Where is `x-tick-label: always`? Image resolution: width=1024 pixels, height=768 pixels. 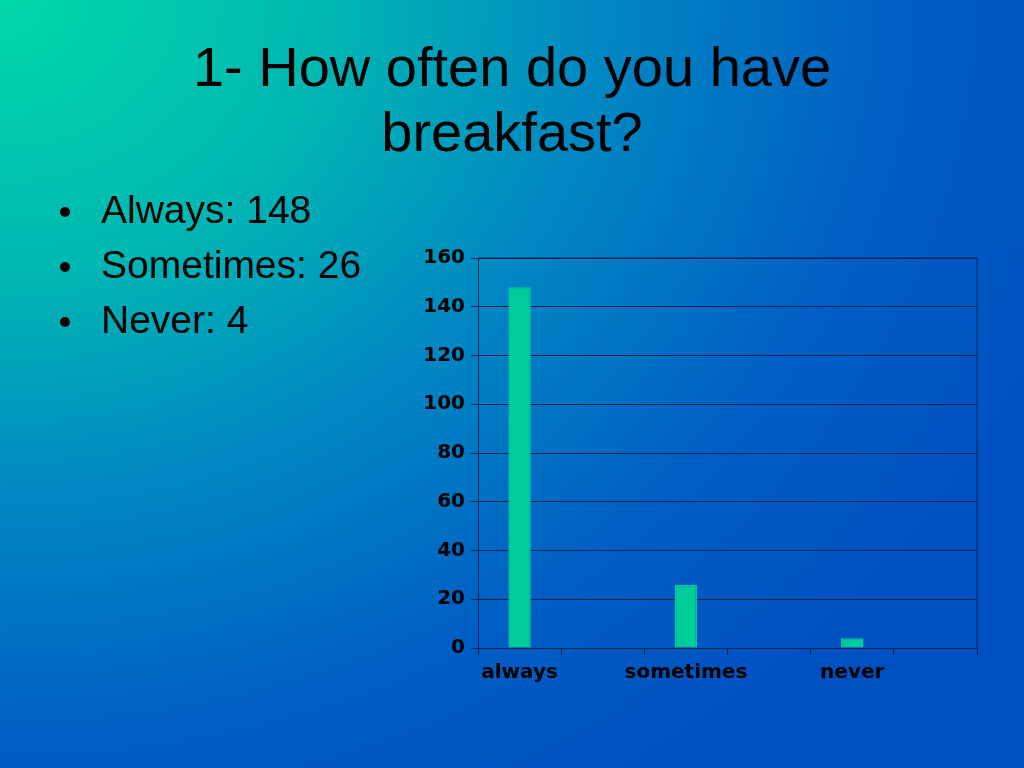 x-tick-label: always is located at coordinates (519, 671).